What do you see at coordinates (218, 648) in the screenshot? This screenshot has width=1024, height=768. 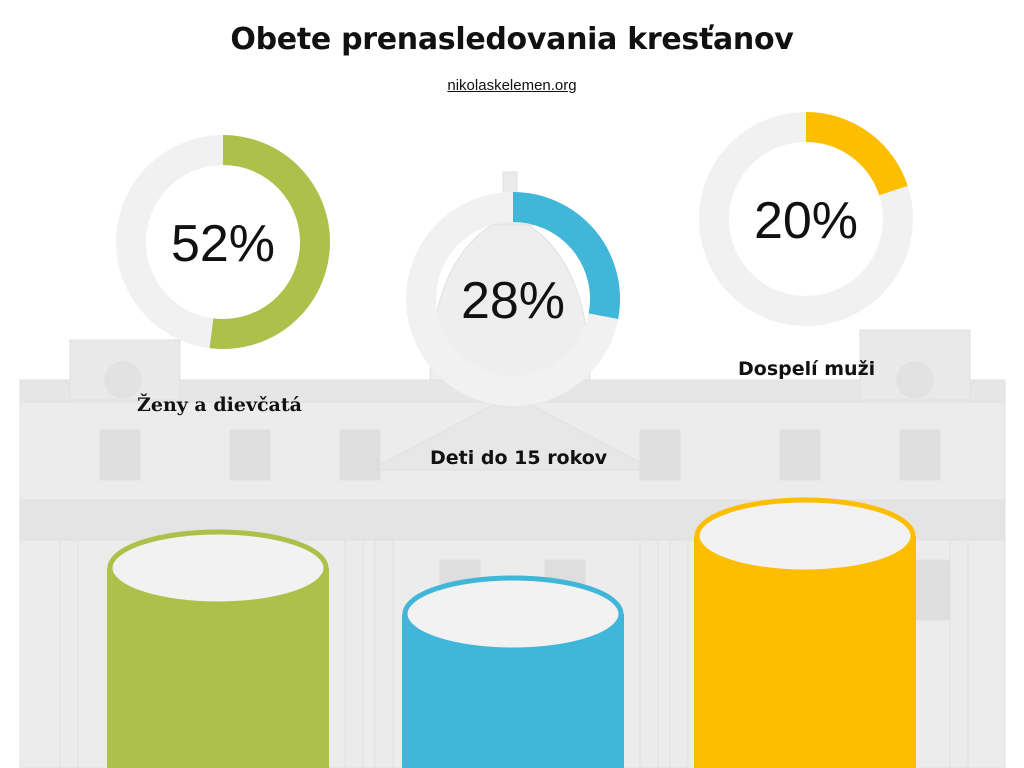 I see `cylinder-women` at bounding box center [218, 648].